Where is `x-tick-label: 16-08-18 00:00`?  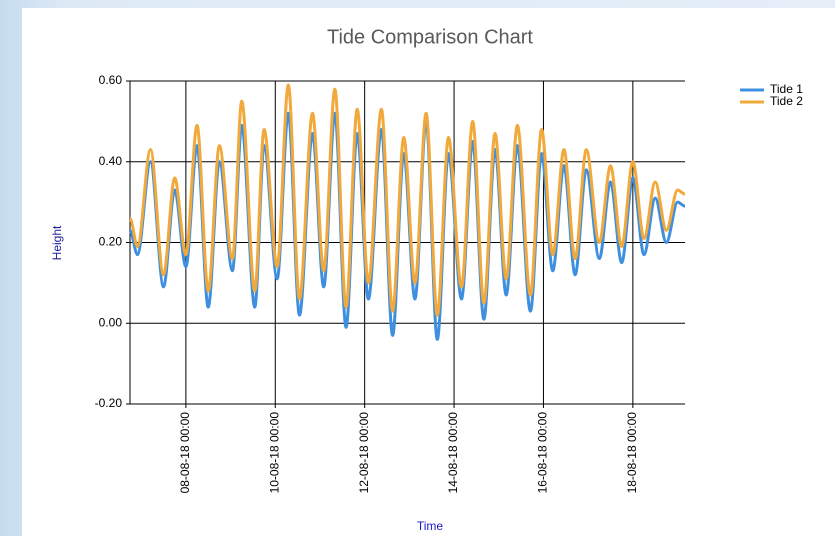 x-tick-label: 16-08-18 00:00 is located at coordinates (543, 453).